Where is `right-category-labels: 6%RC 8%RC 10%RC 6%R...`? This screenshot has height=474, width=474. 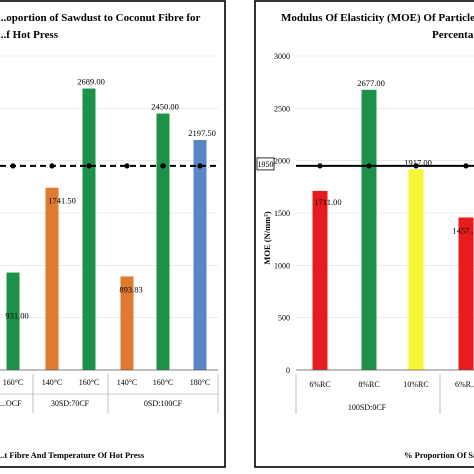
right-category-labels: 6%RC 8%RC 10%RC 6%R... is located at coordinates (391, 384).